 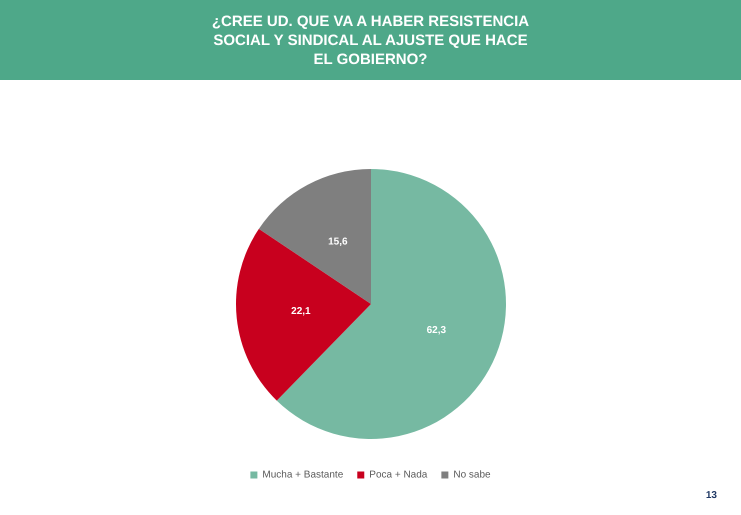 What do you see at coordinates (338, 242) in the screenshot?
I see `data-label: 15,6` at bounding box center [338, 242].